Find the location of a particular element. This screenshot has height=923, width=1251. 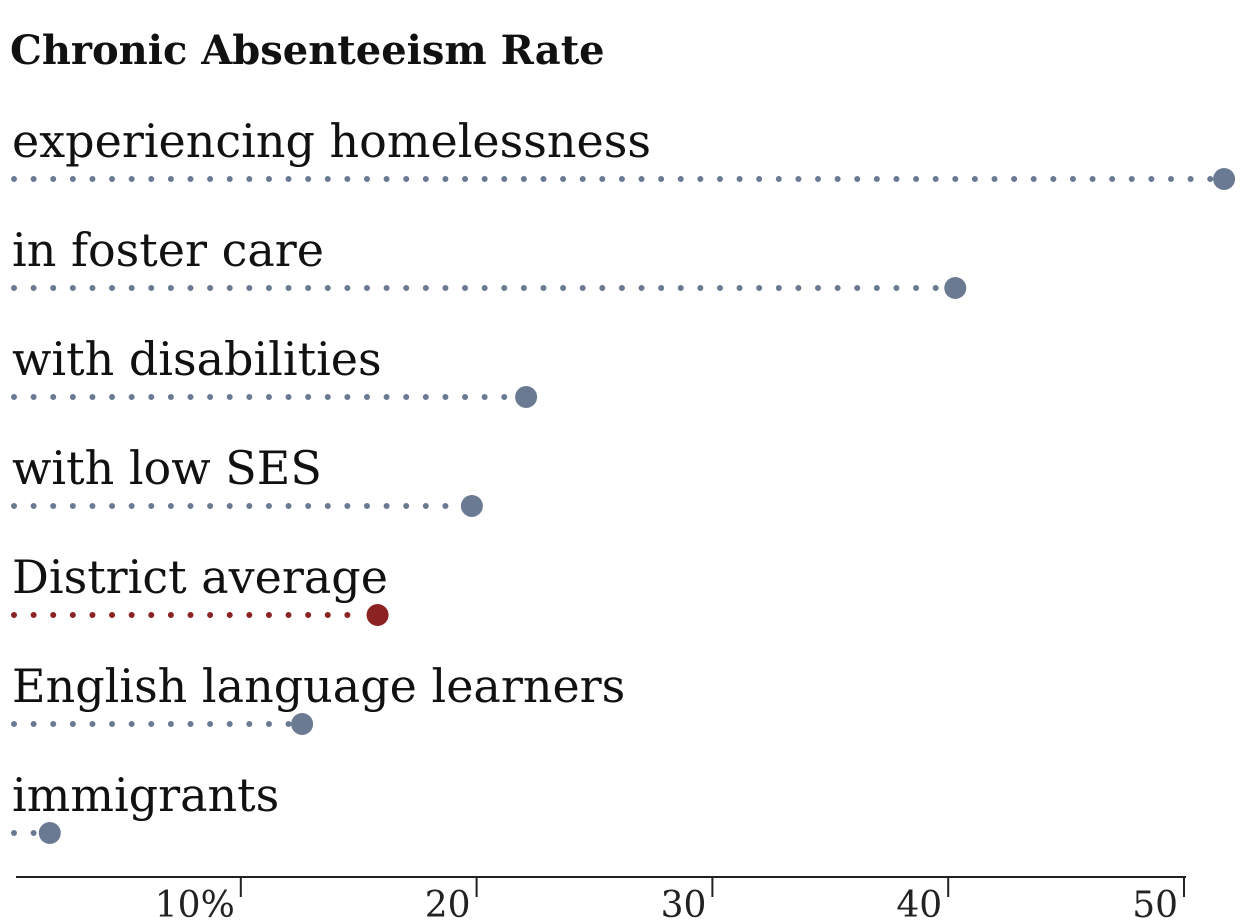

row-district-average: District average is located at coordinates (200, 588).